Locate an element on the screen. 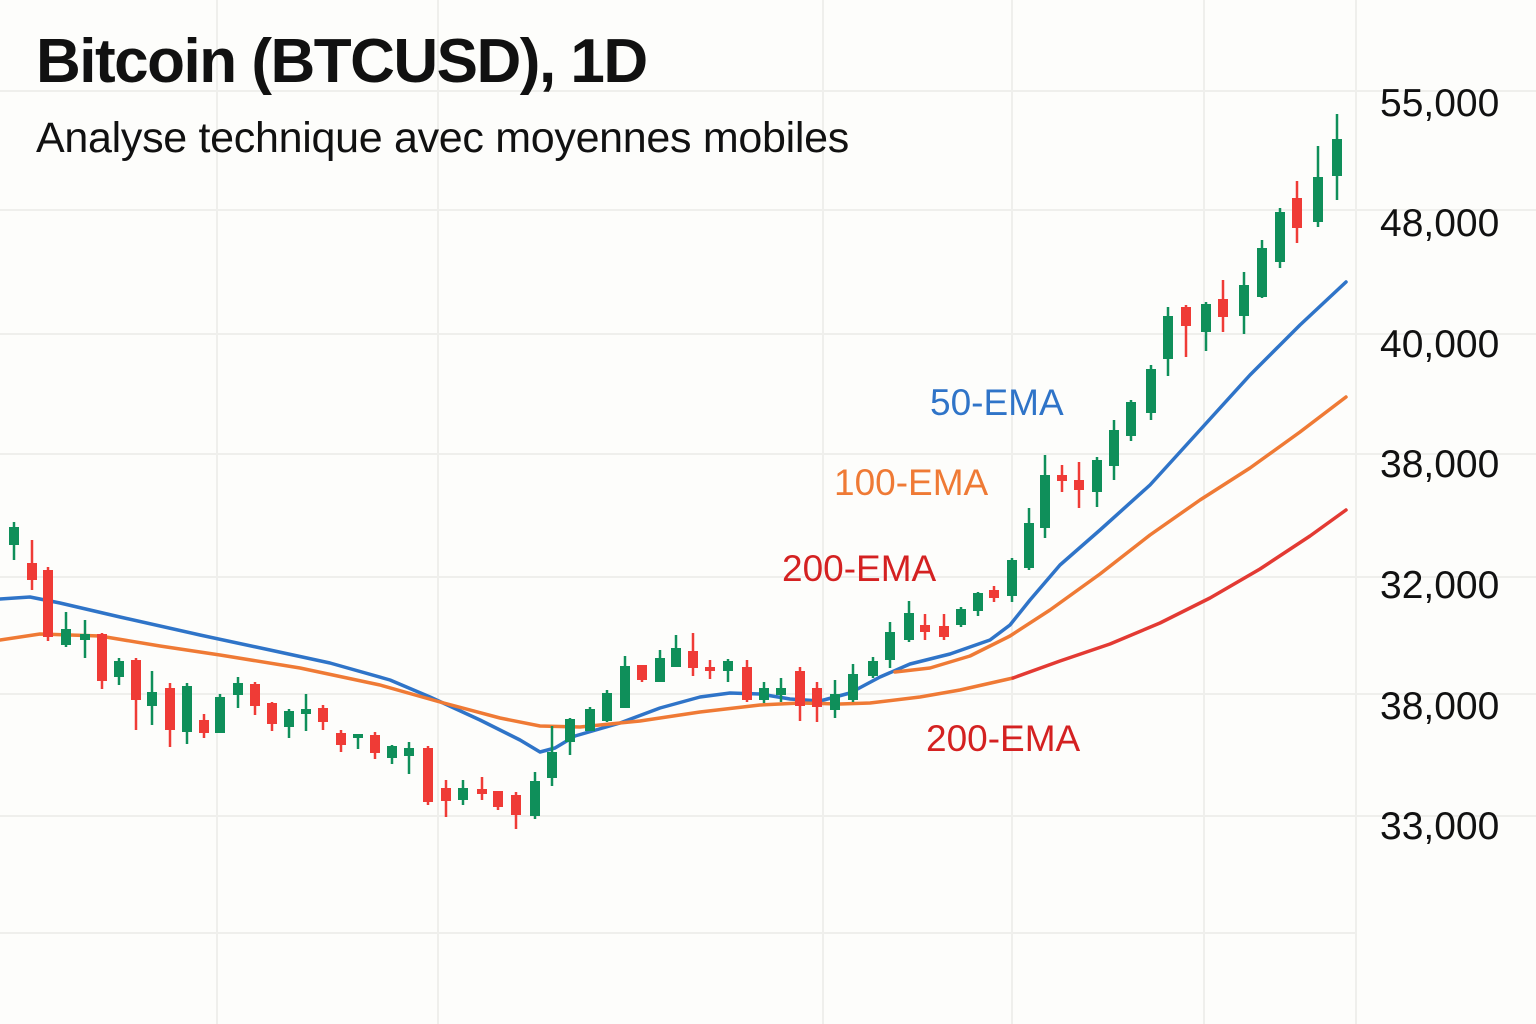 This screenshot has width=1536, height=1024. ema-label-ema100: 100-EMA is located at coordinates (911, 482).